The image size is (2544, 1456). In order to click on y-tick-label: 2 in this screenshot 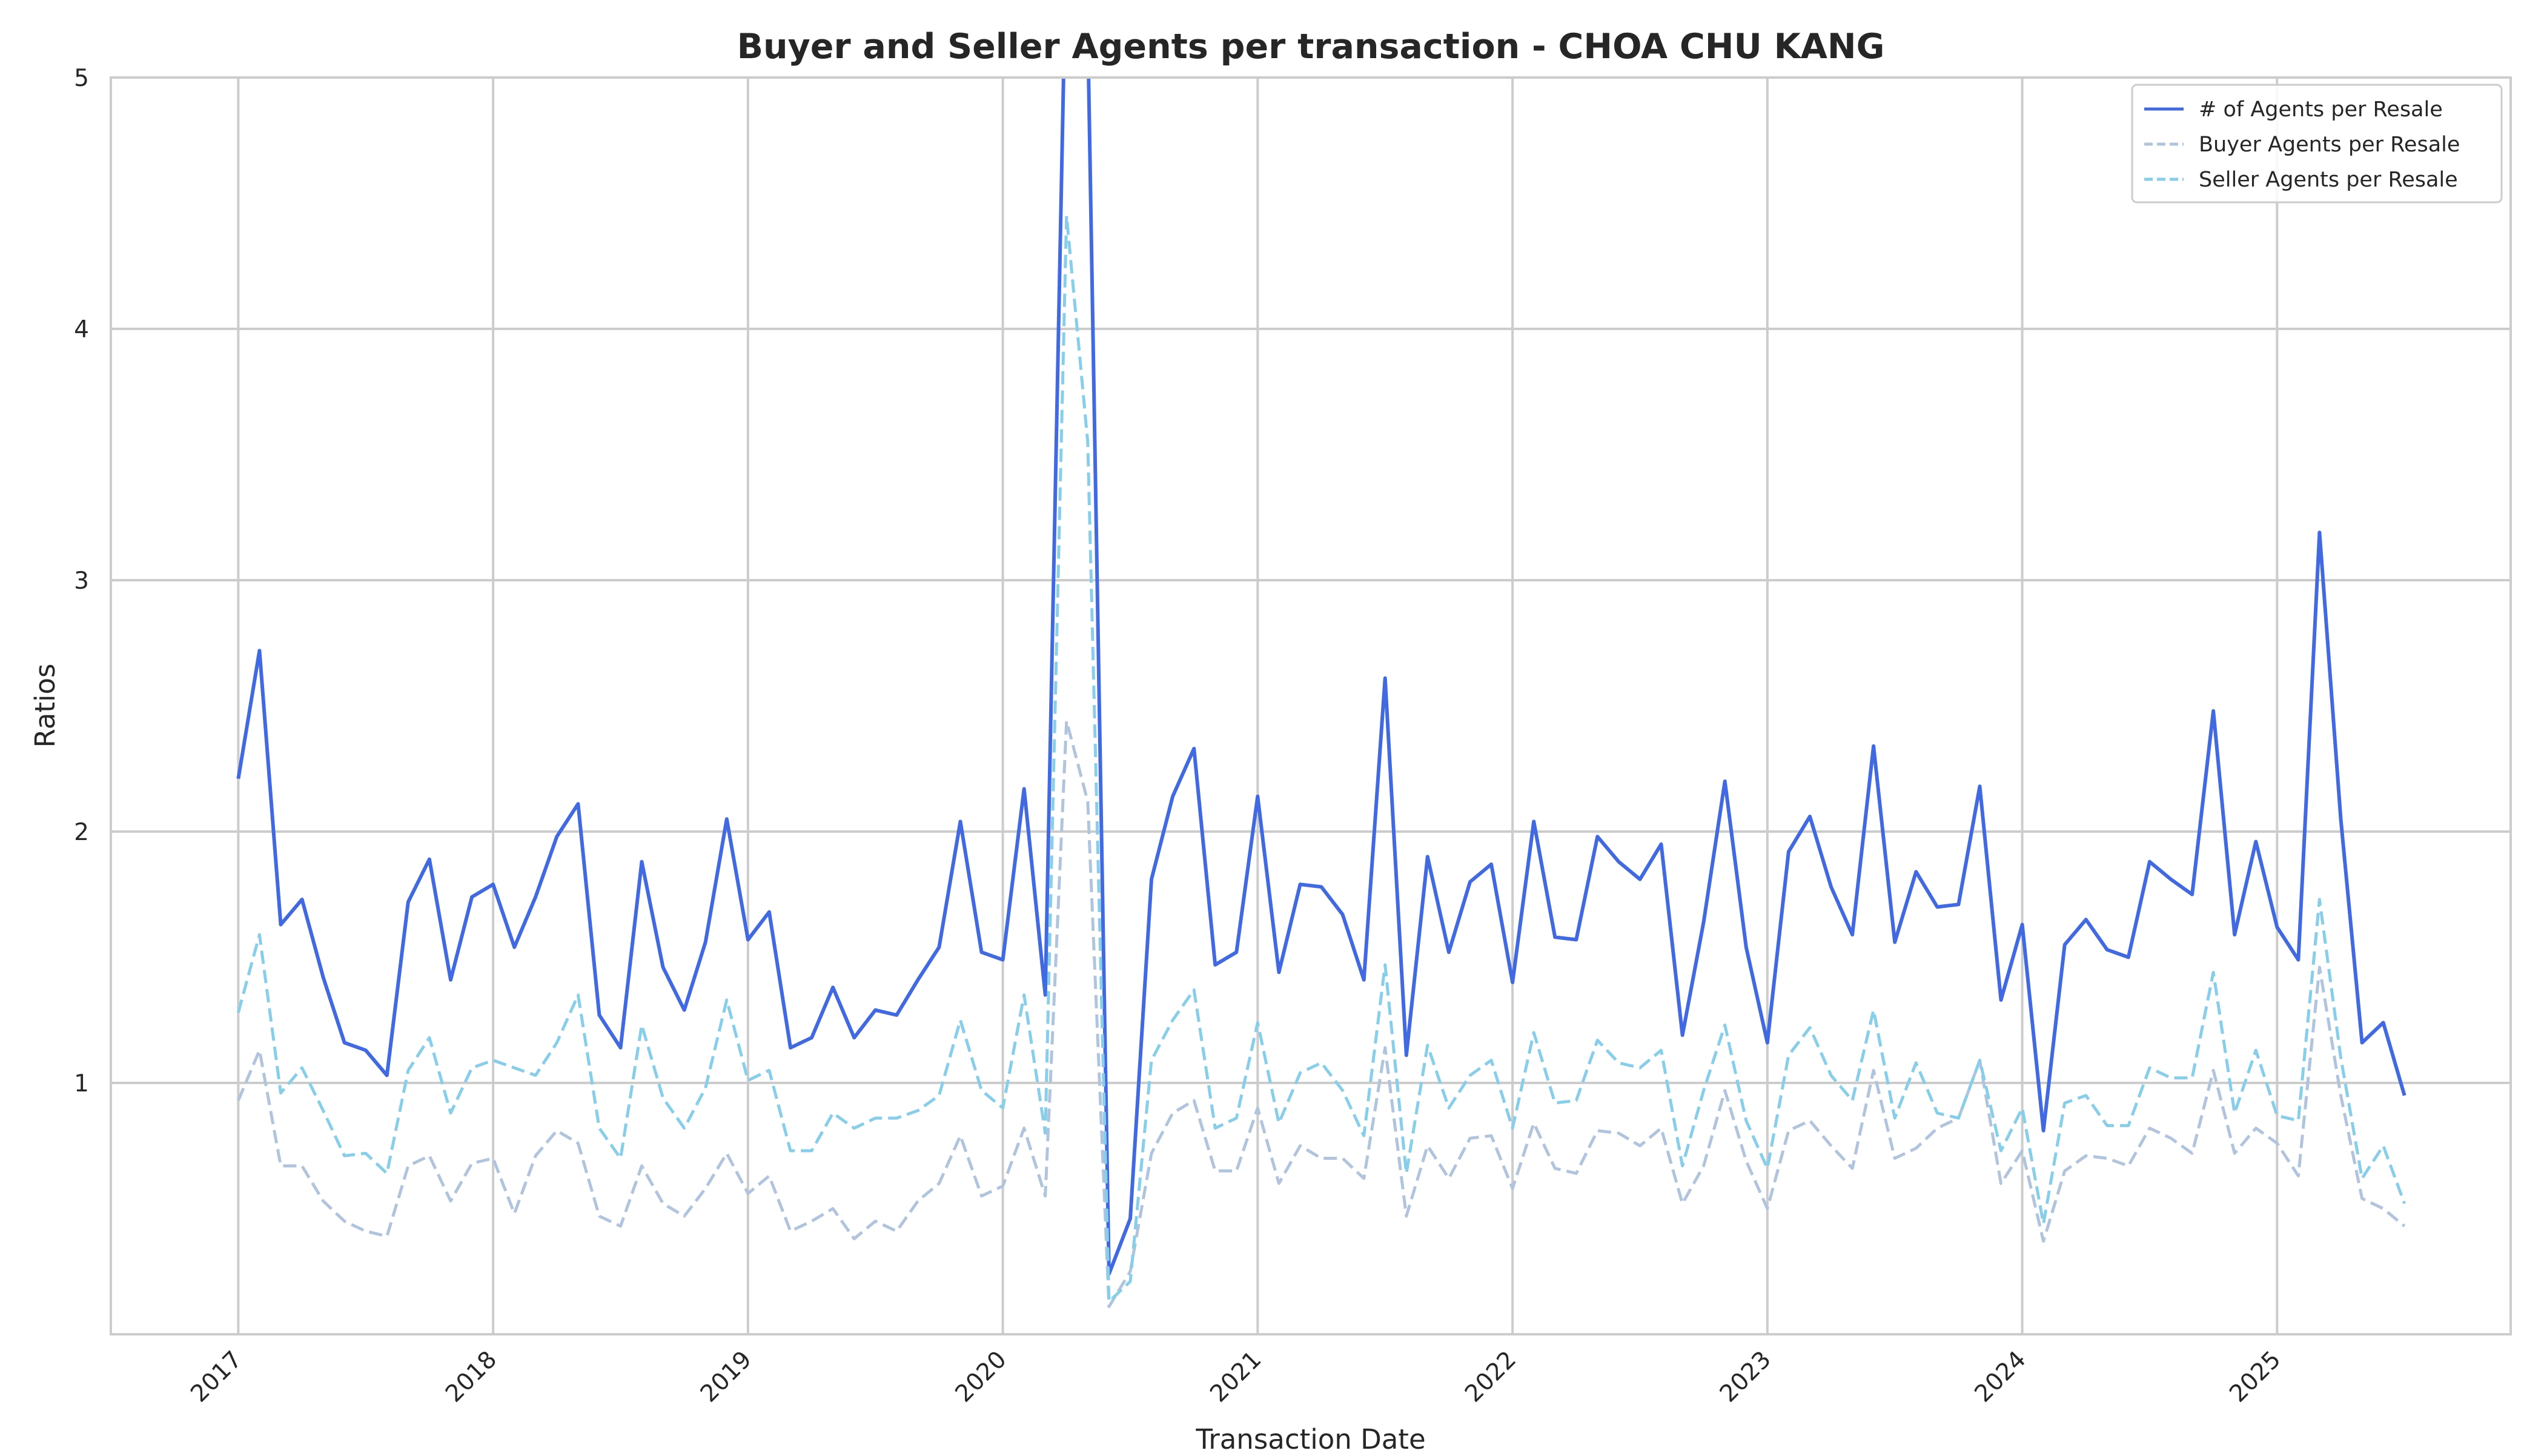, I will do `click(81, 832)`.